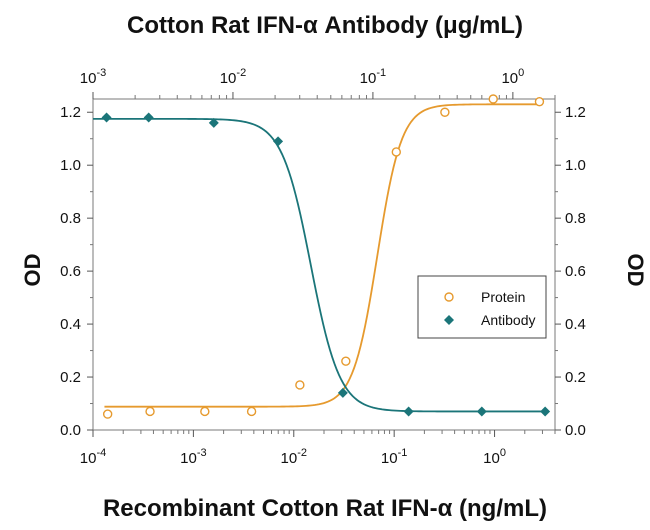 The image size is (650, 530). I want to click on x-top-tick-label: 10⁻², so click(233, 77).